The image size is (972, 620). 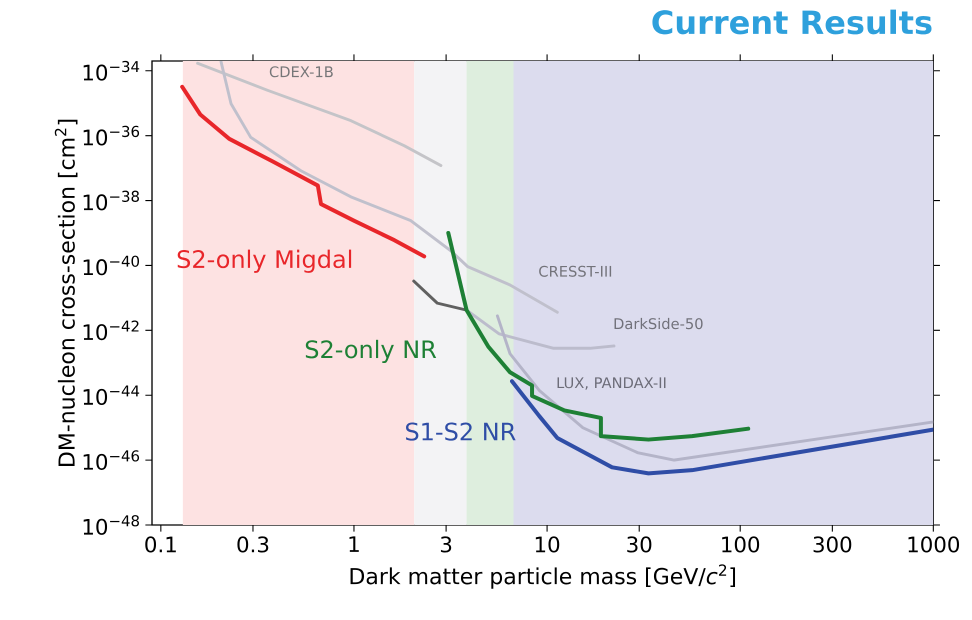 I want to click on y-tick-label: 10$^{−46}$, so click(x=112, y=460).